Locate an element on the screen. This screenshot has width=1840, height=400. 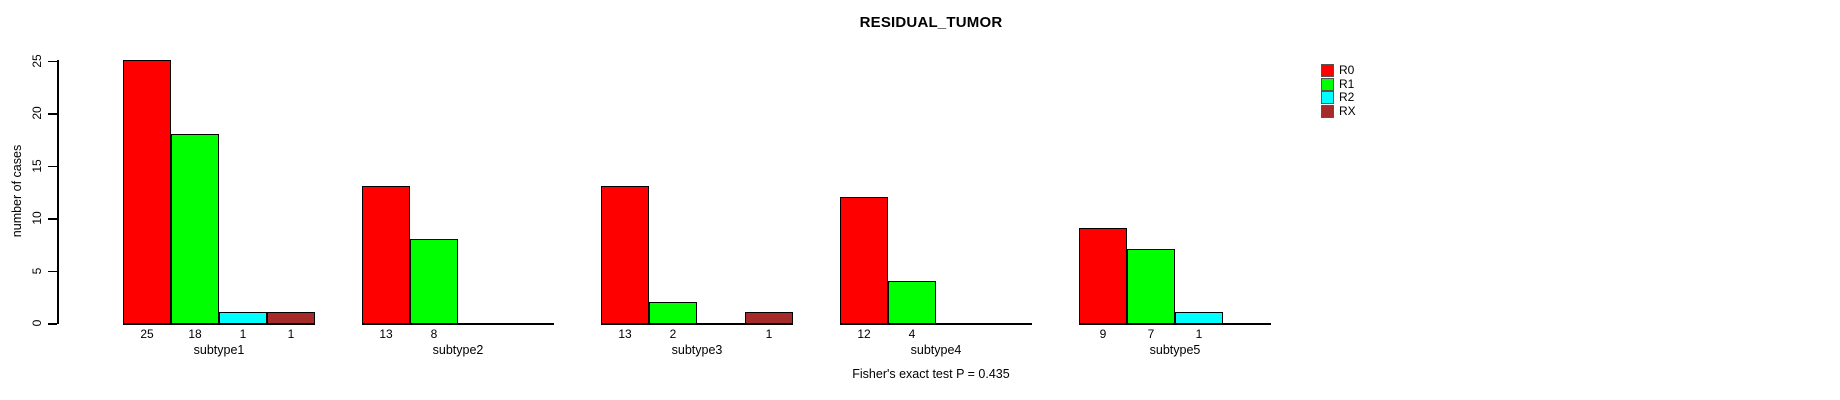
bar-r1-subtype5 is located at coordinates (1151, 286).